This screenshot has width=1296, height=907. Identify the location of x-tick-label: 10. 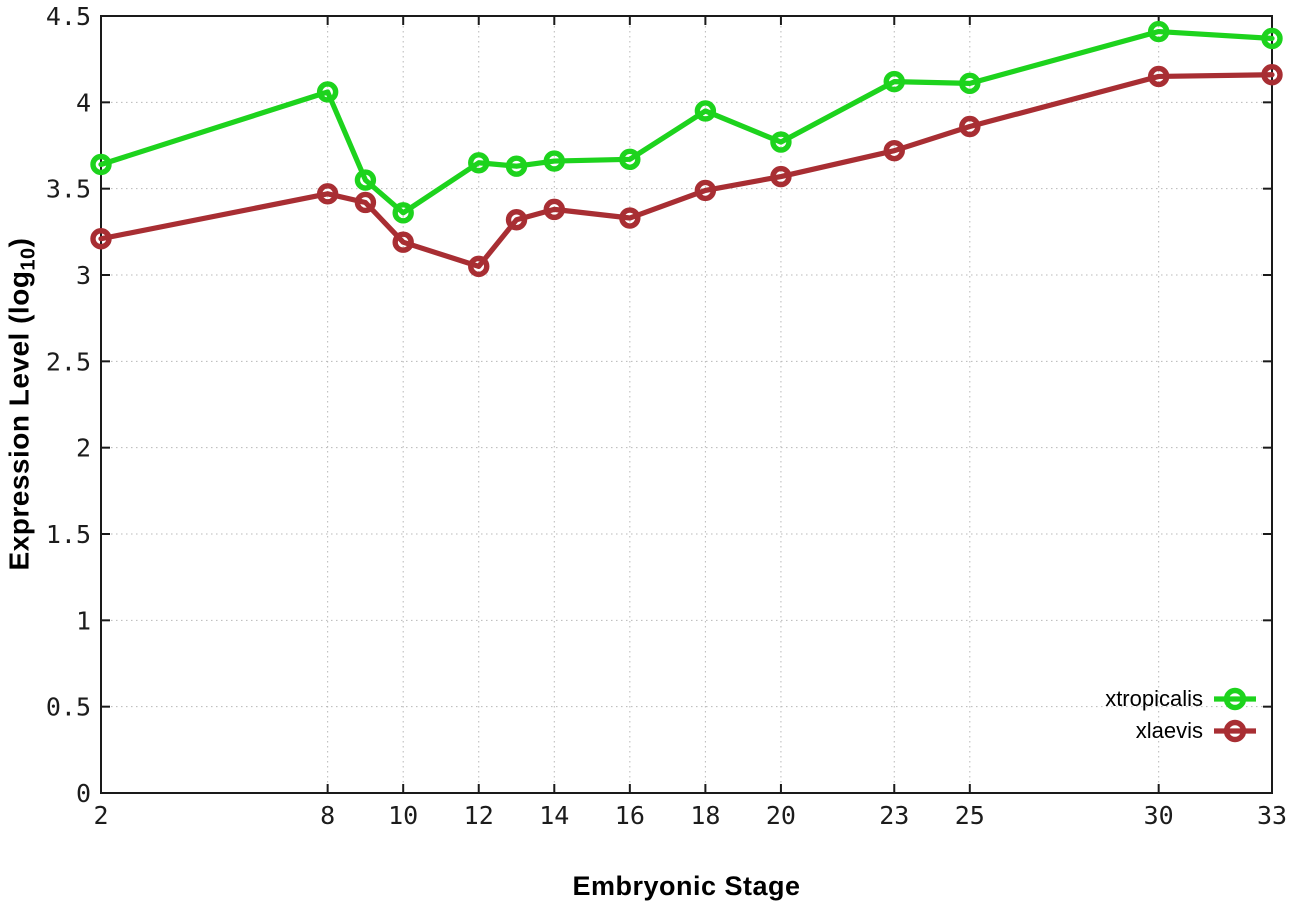
(403, 815).